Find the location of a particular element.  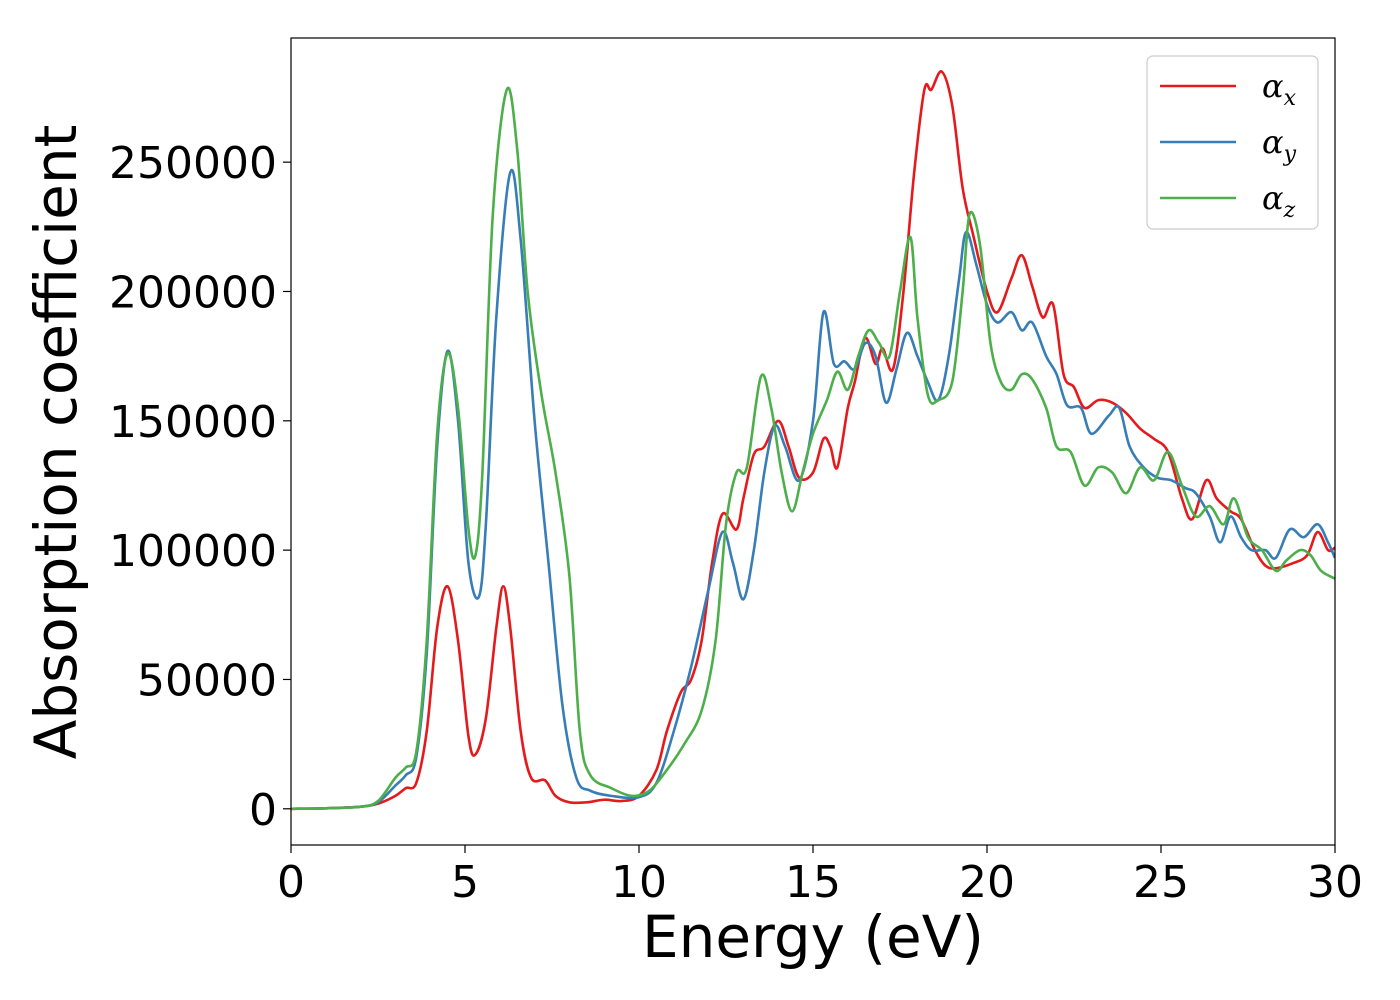

x-tick-label: 30 is located at coordinates (1335, 882).